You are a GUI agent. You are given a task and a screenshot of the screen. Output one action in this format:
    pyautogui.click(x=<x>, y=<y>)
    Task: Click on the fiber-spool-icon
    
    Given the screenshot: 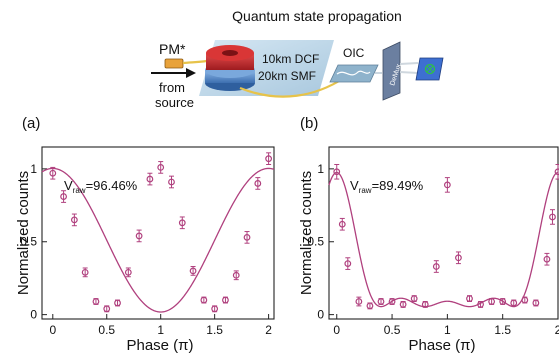 What is the action you would take?
    pyautogui.click(x=230, y=68)
    